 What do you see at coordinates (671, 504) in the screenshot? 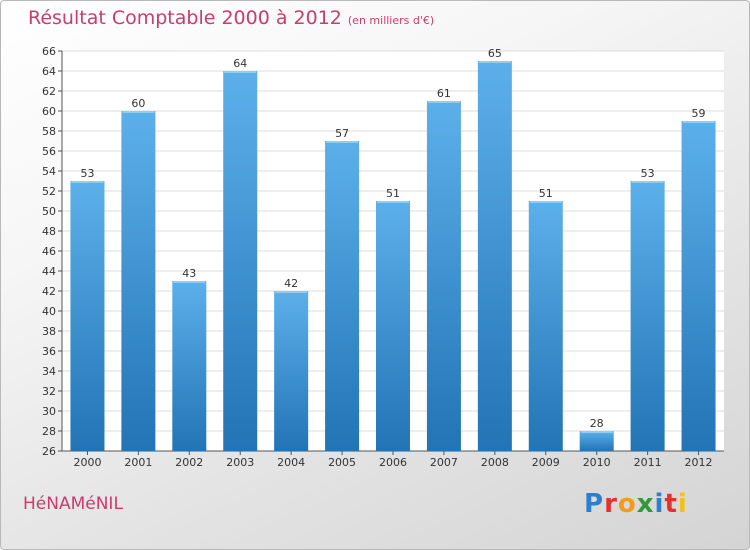
I see `logo-letter: t` at bounding box center [671, 504].